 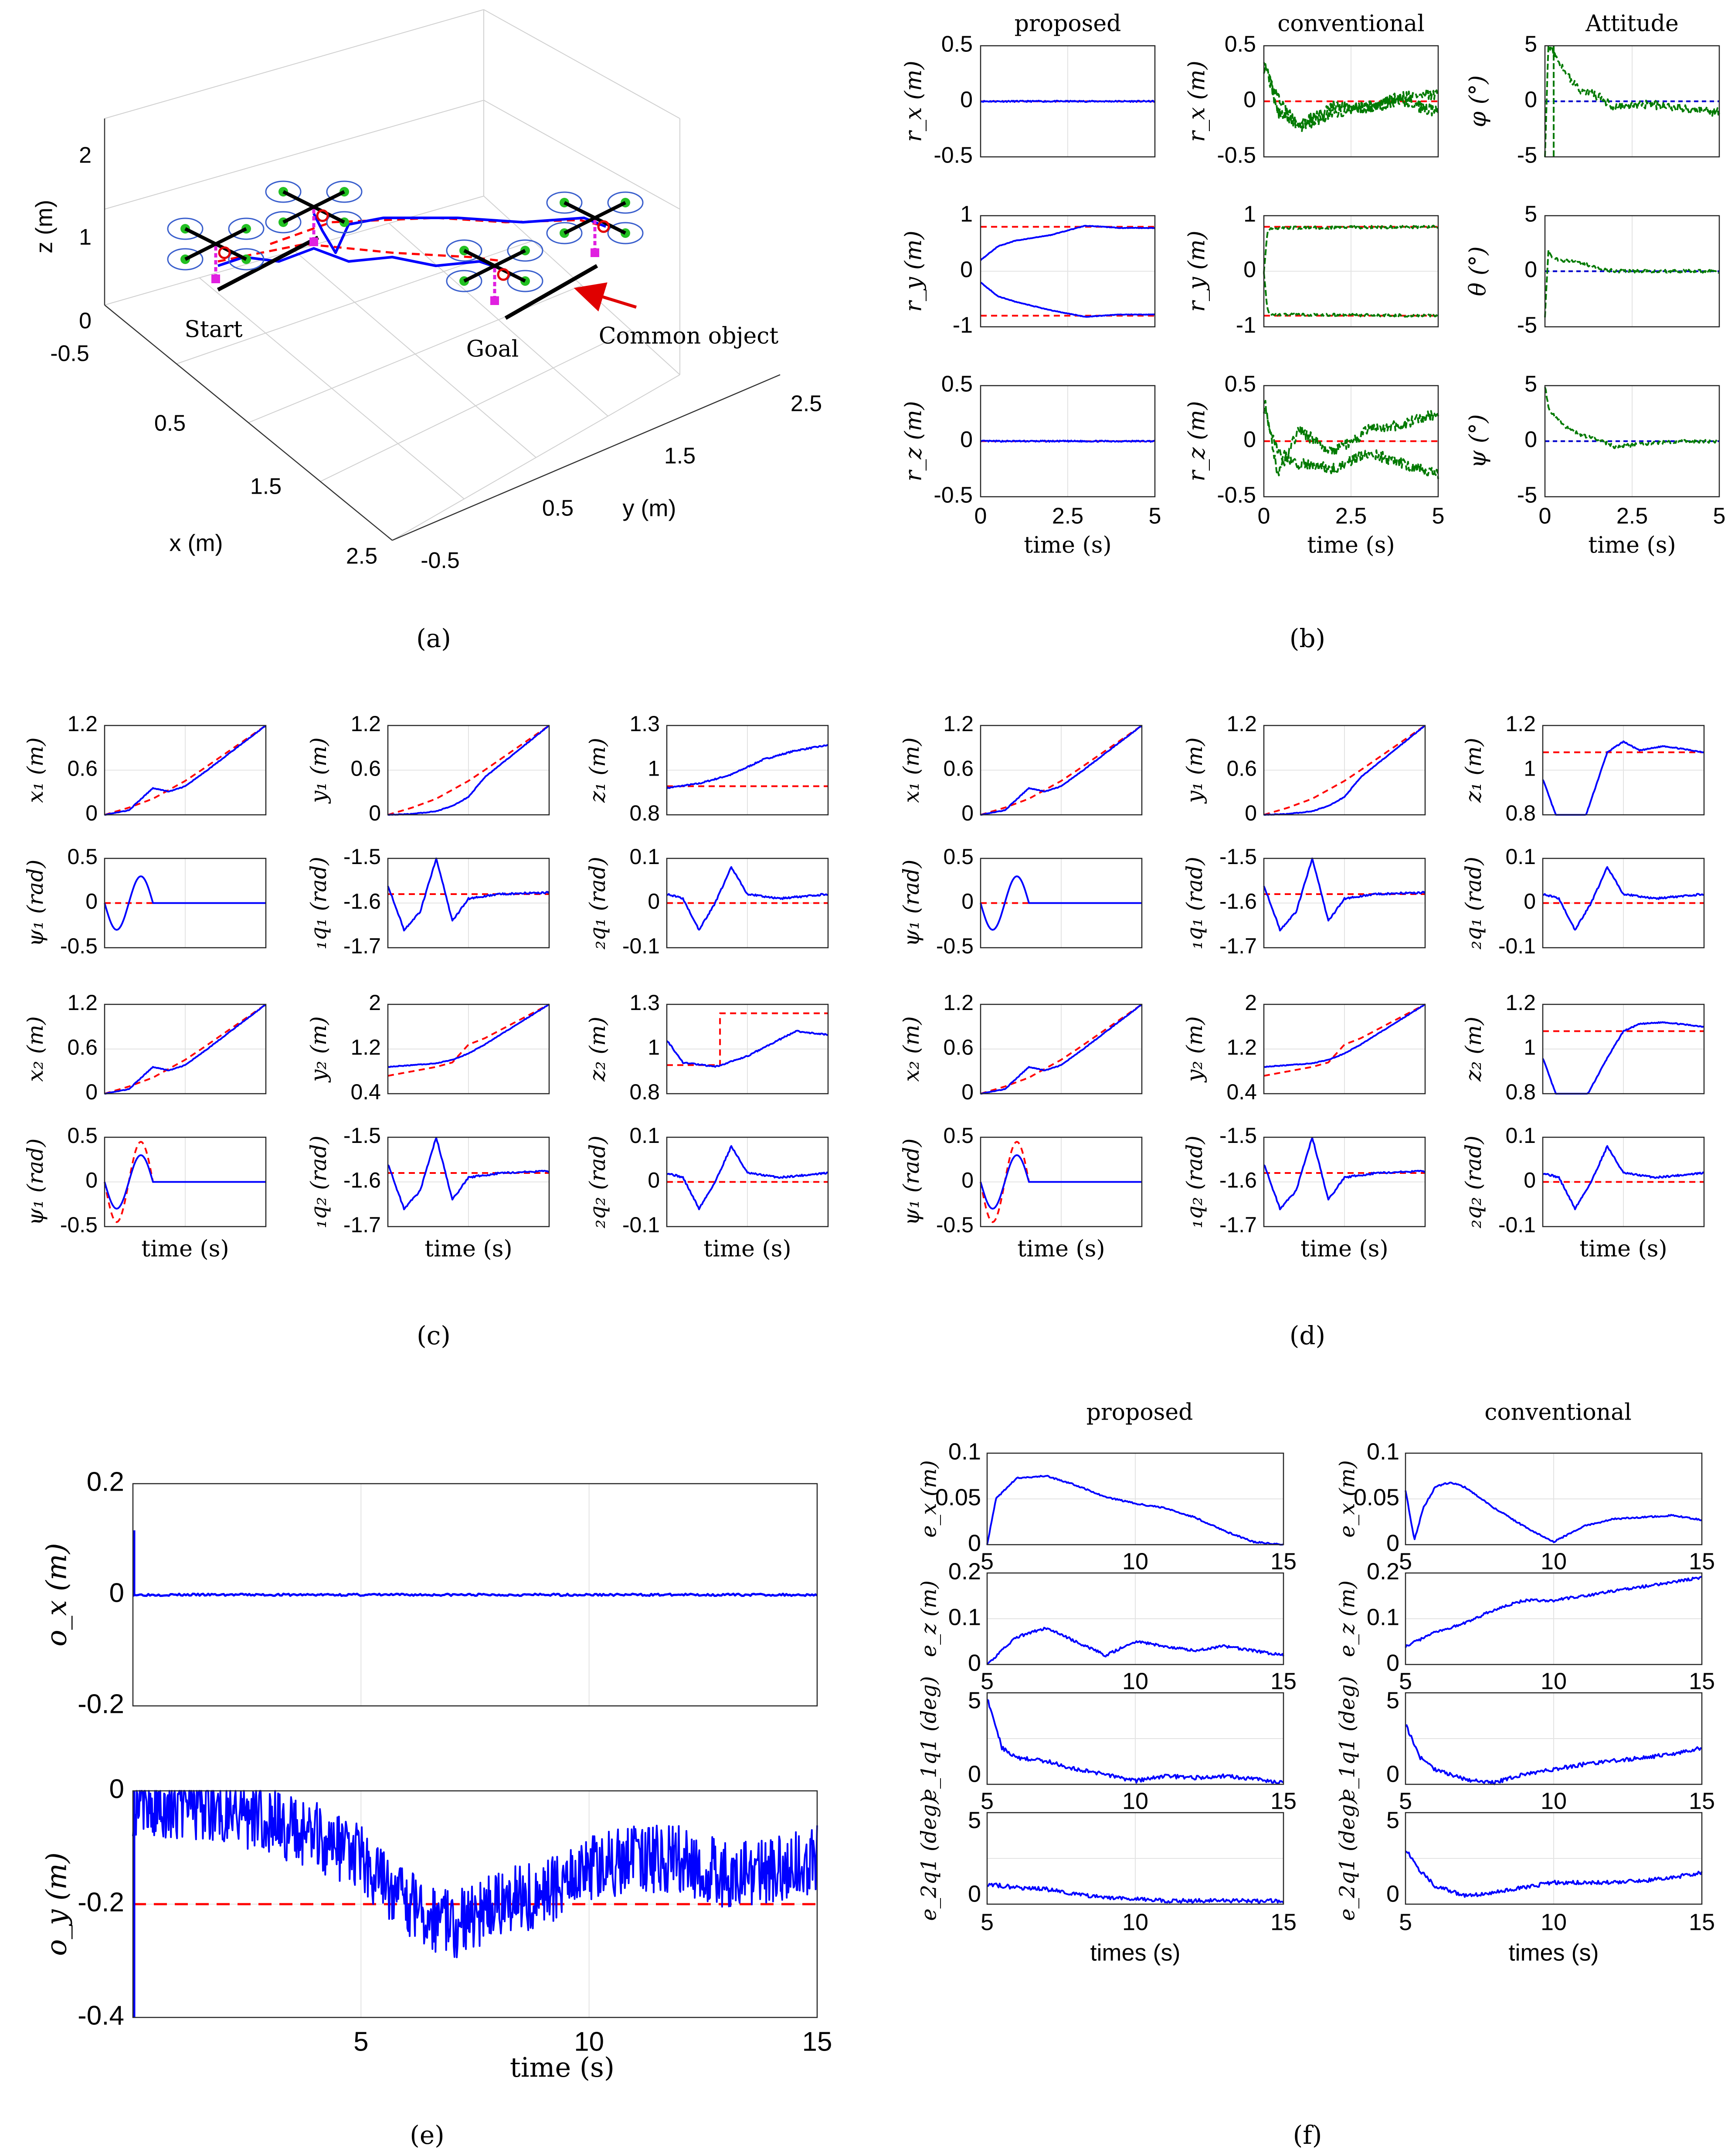 I want to click on e-xtick-0: 5, so click(x=360, y=2042).